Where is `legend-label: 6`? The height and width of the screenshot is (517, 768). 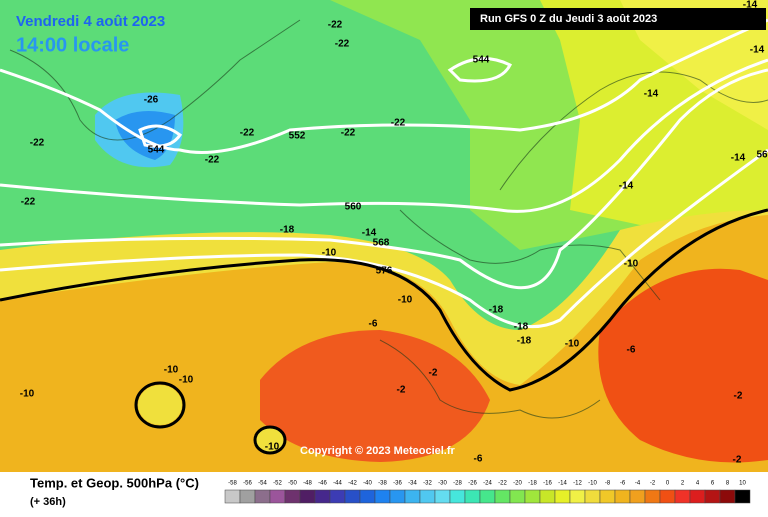 legend-label: 6 is located at coordinates (713, 484).